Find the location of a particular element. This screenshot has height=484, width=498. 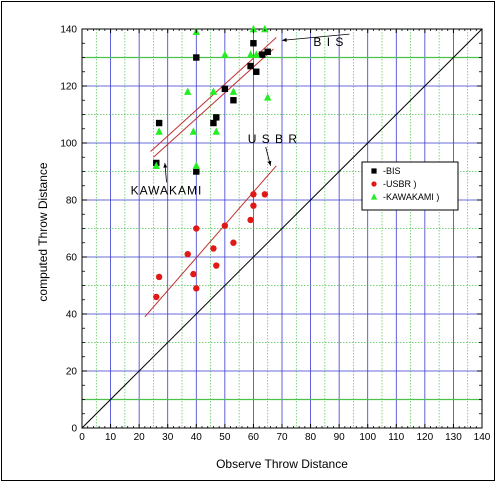

x-tick-label: 90 is located at coordinates (340, 437).